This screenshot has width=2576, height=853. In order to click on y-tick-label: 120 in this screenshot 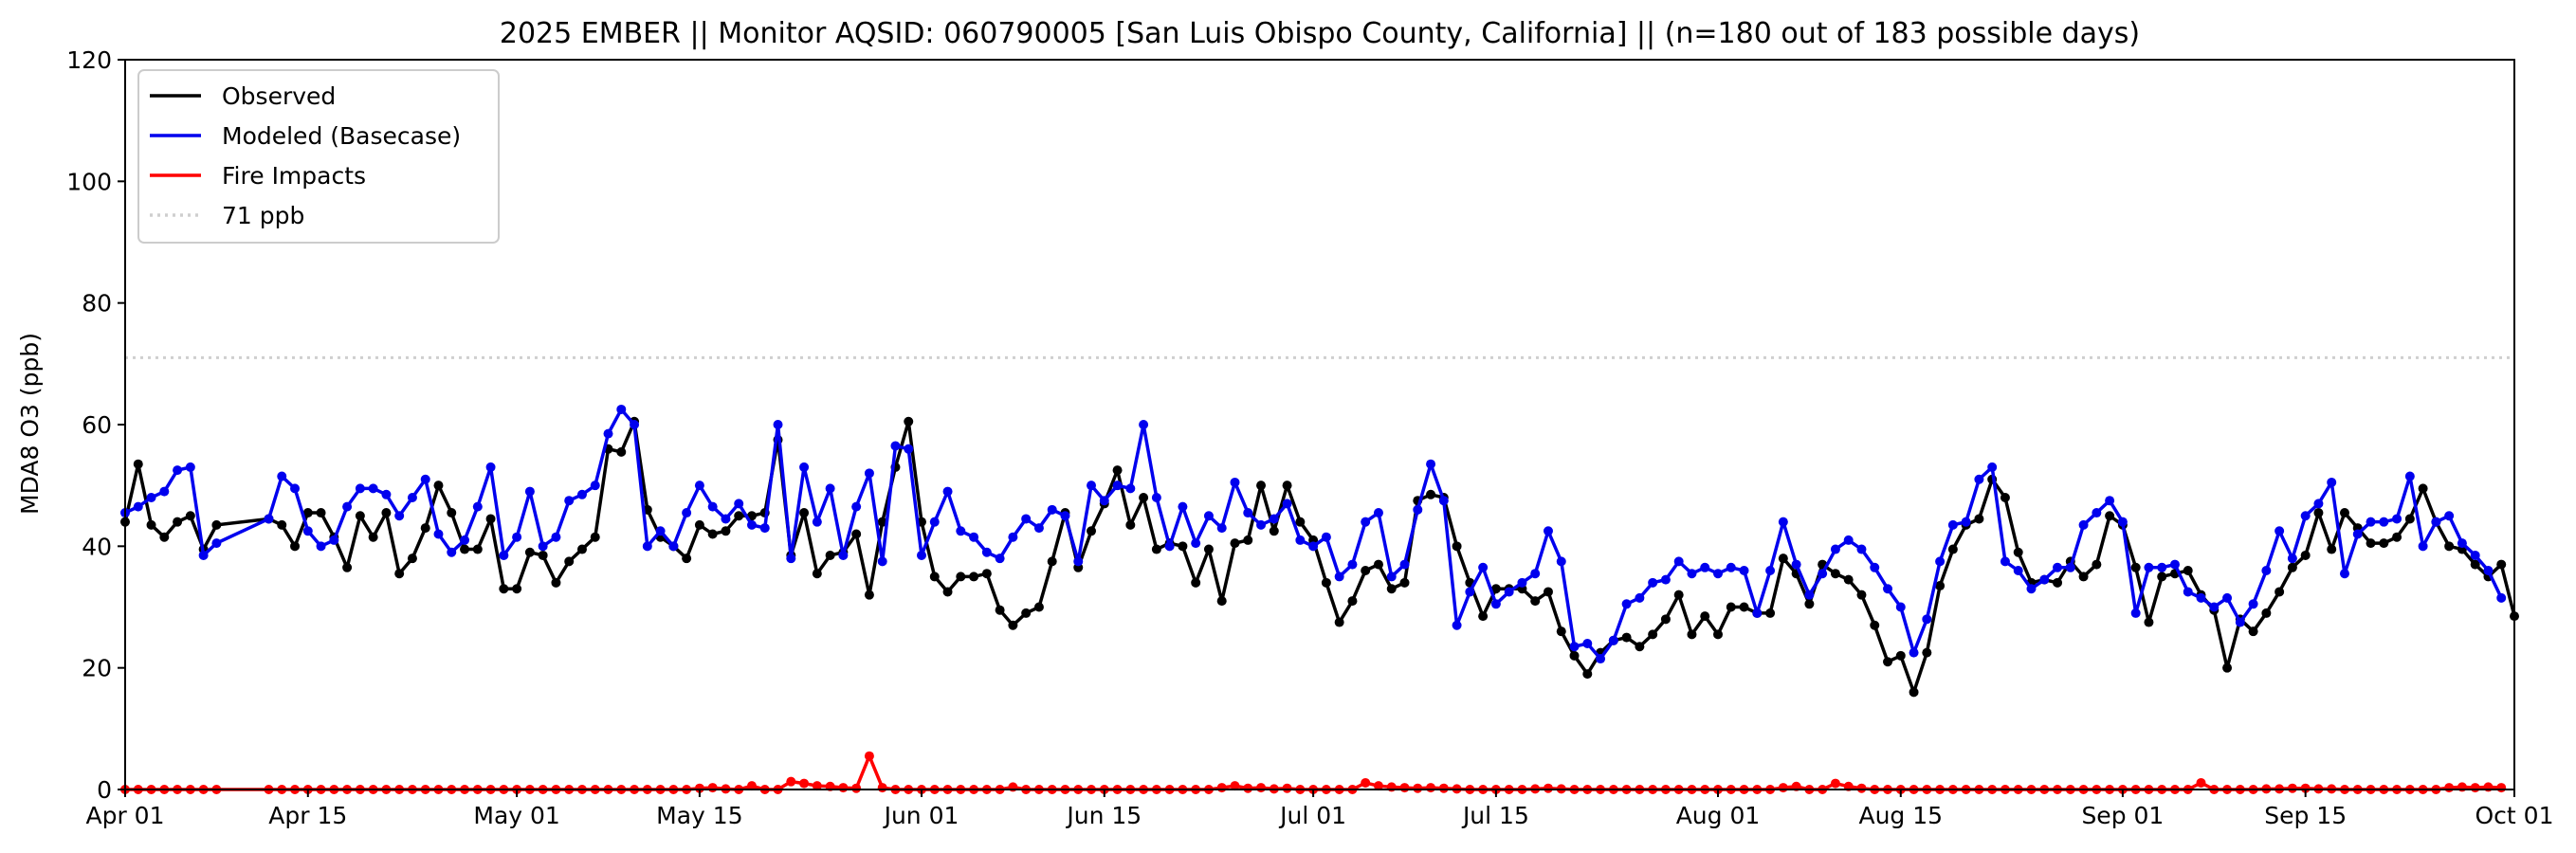, I will do `click(89, 60)`.